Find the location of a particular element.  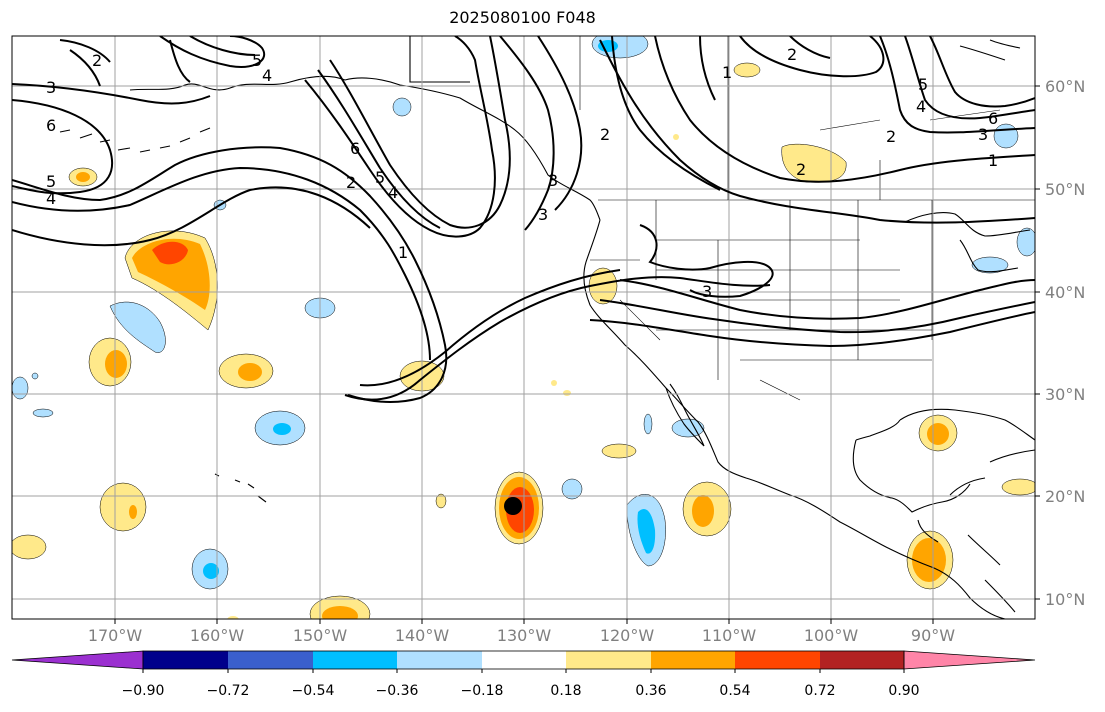

colorbar-tick-label: −0.36 is located at coordinates (397, 691).